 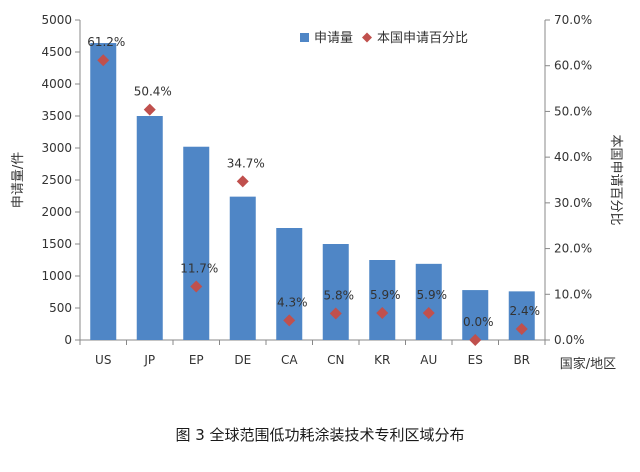 I want to click on y-axis-right-title: 本国申请百分比, so click(x=615, y=179).